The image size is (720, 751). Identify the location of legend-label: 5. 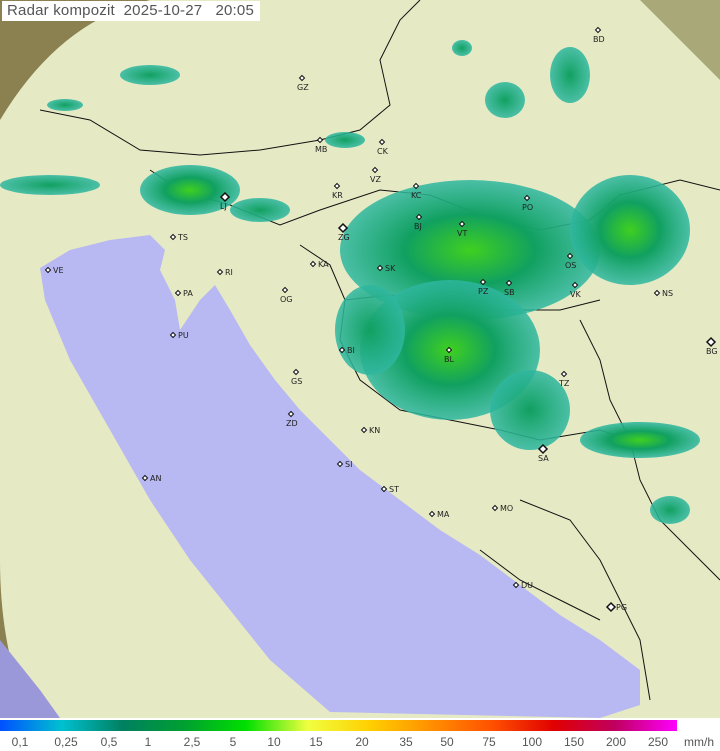
(233, 742).